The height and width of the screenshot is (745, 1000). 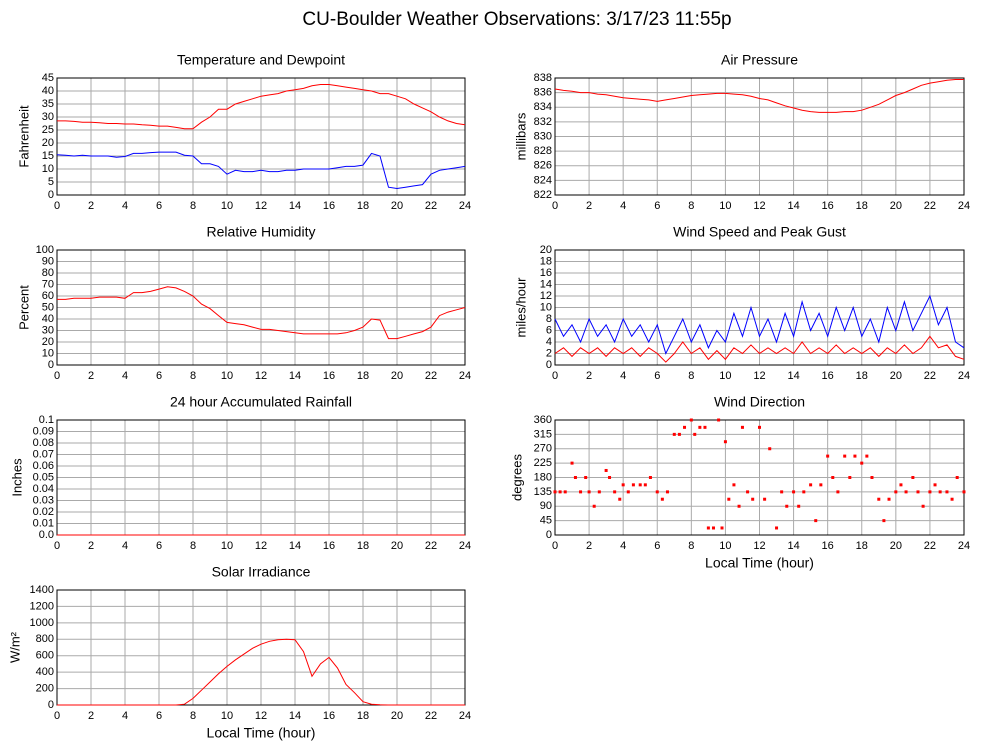 What do you see at coordinates (549, 342) in the screenshot?
I see `y-tick-label: 4` at bounding box center [549, 342].